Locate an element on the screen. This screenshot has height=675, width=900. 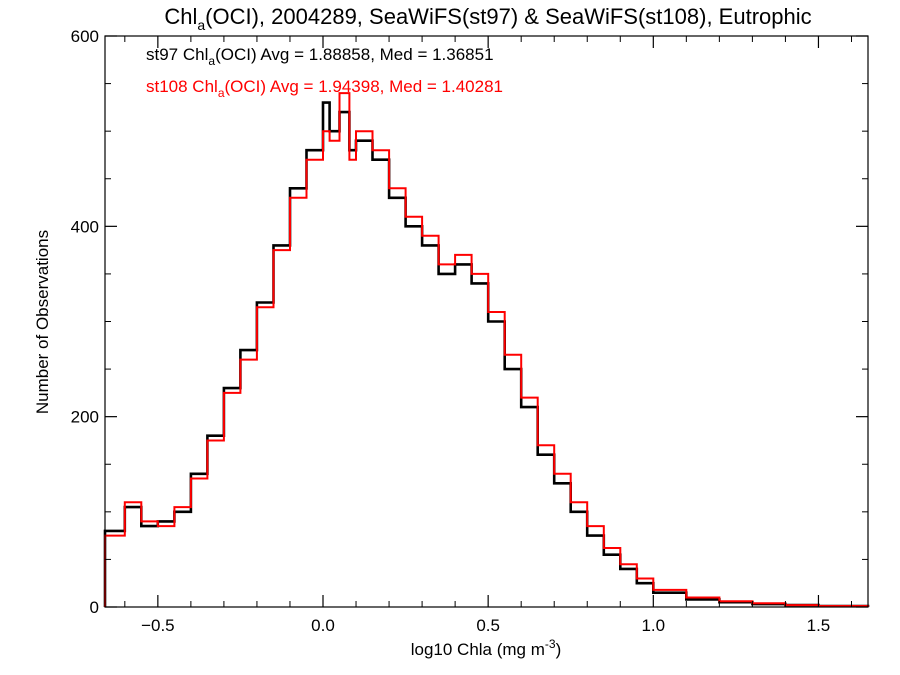
x-tick-label: 1.5 is located at coordinates (819, 625).